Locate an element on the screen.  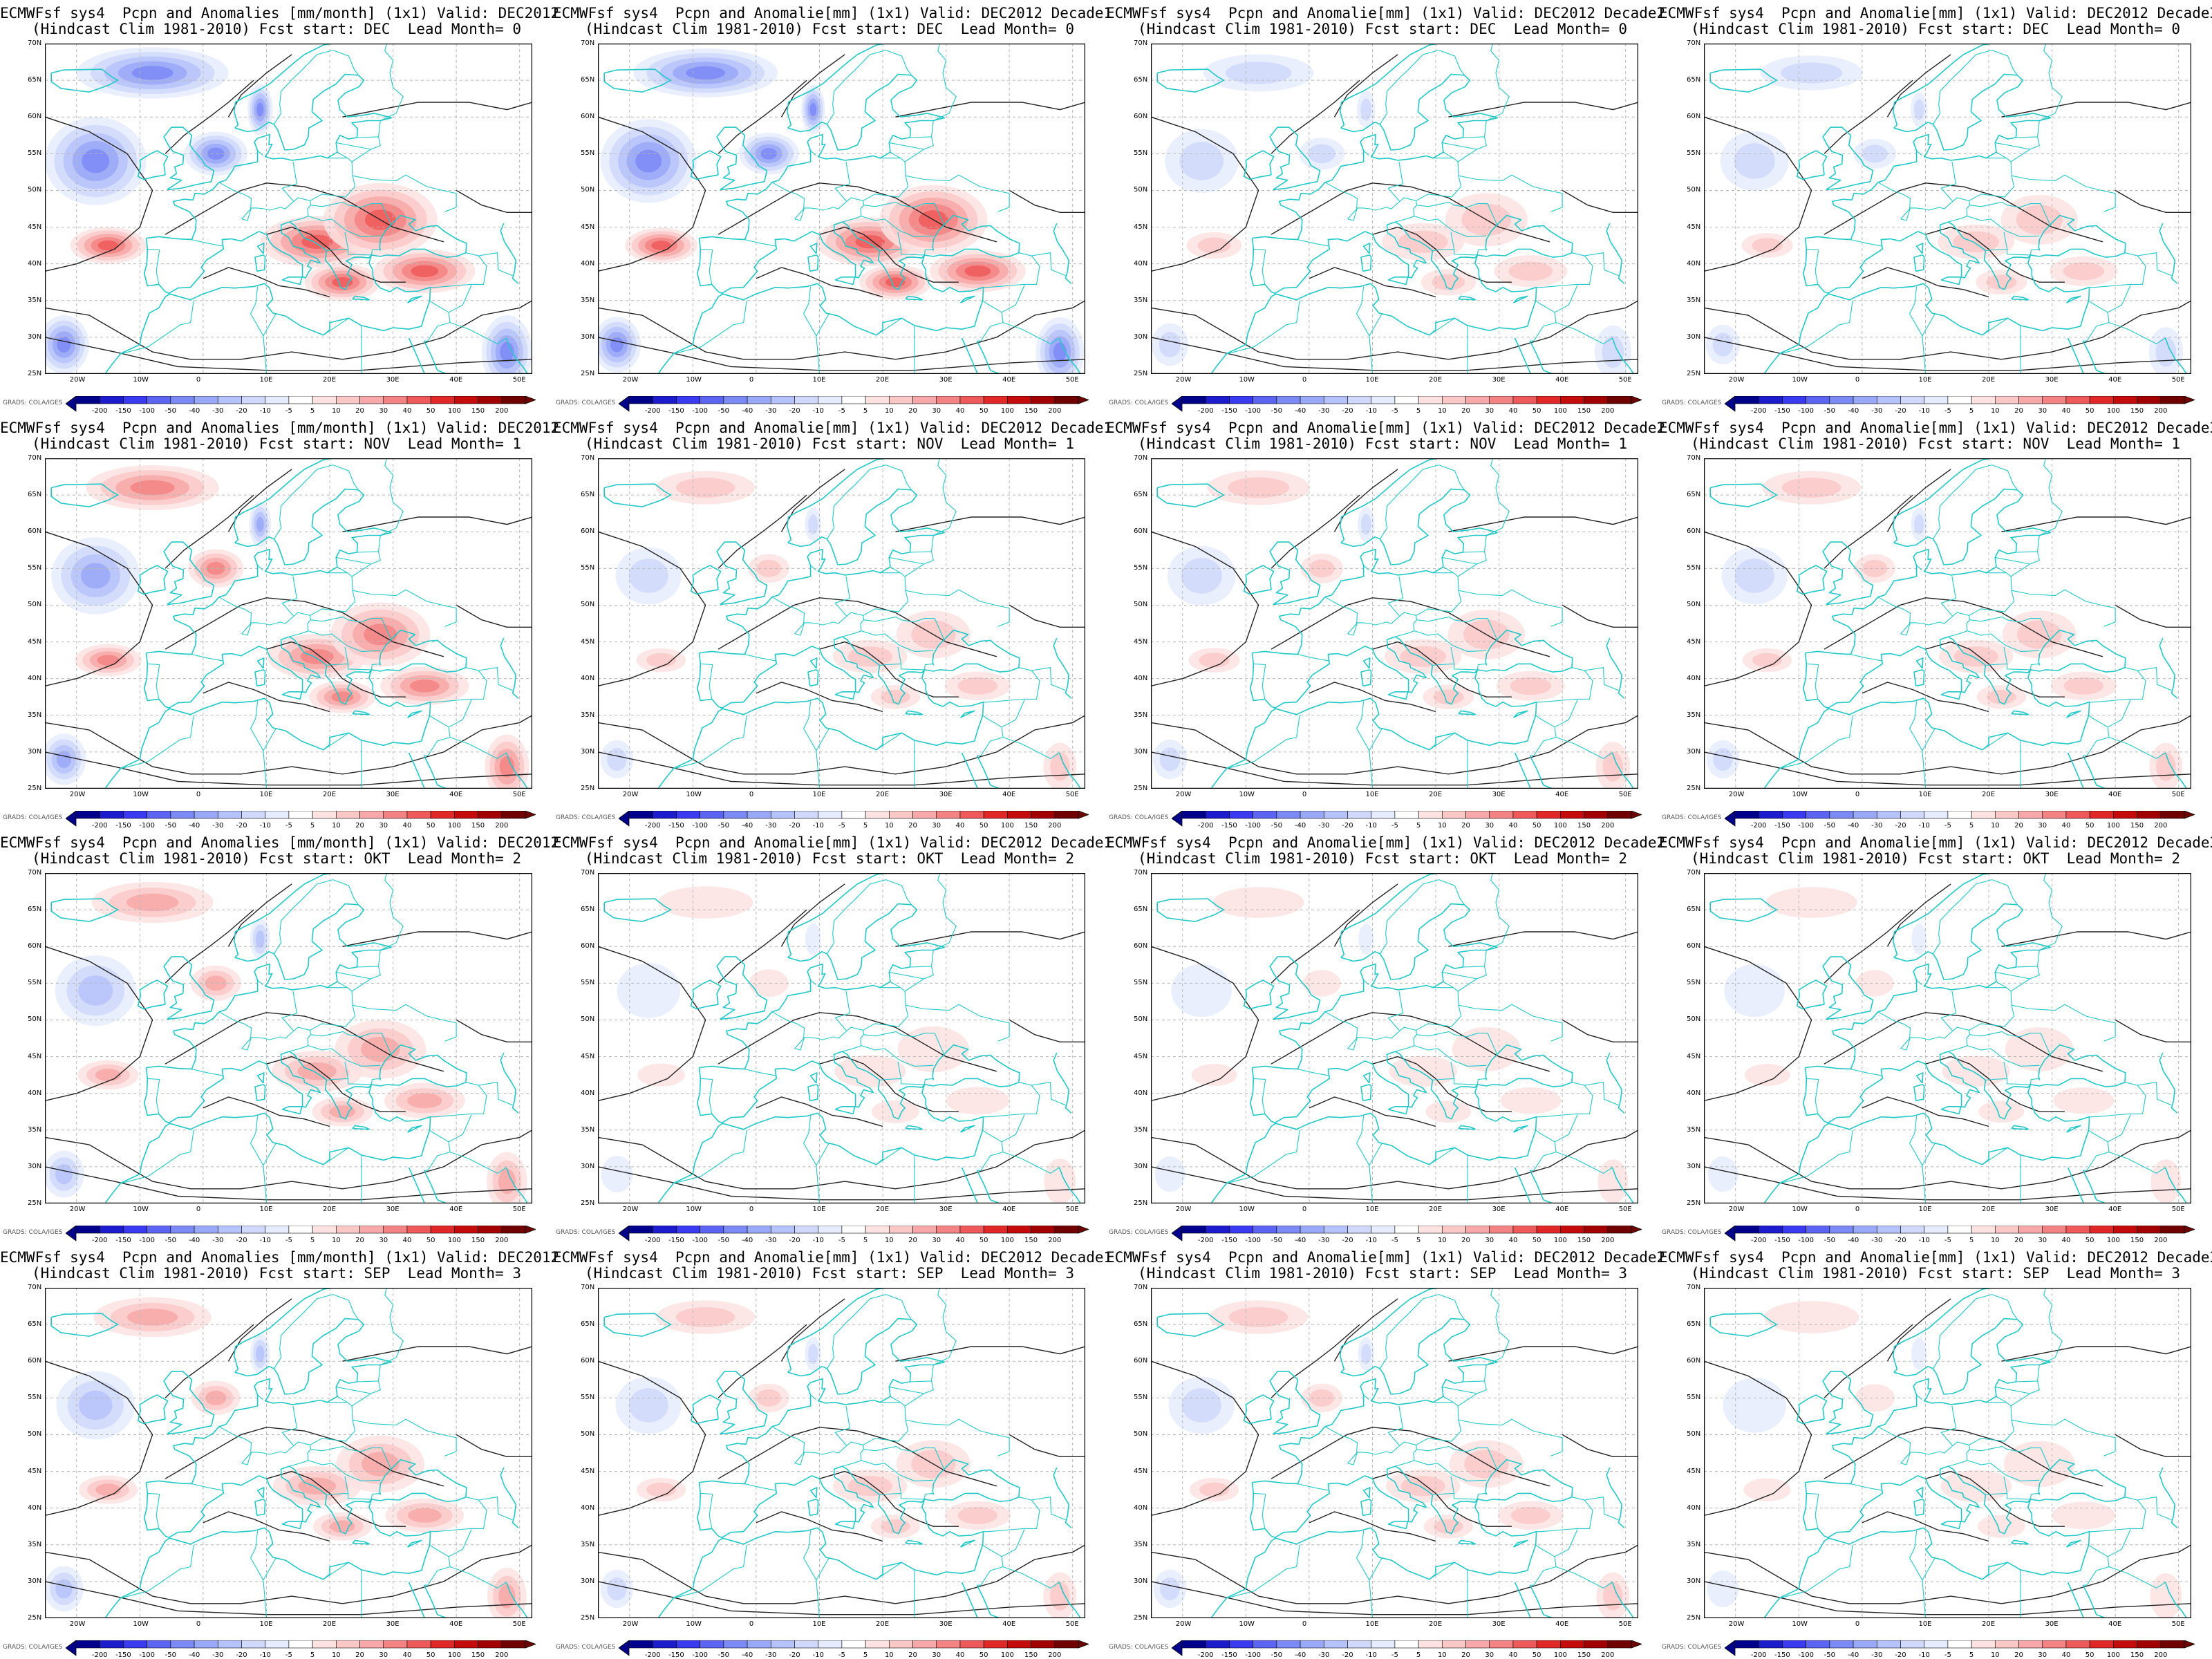
longitude-tick-label: 10W is located at coordinates (1247, 794).